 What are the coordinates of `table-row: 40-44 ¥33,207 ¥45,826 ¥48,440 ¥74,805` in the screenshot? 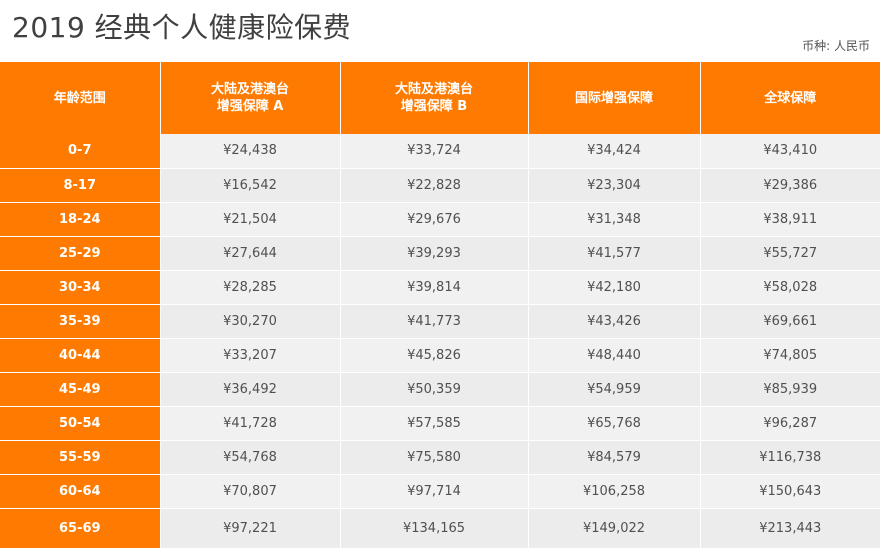 It's located at (440, 355).